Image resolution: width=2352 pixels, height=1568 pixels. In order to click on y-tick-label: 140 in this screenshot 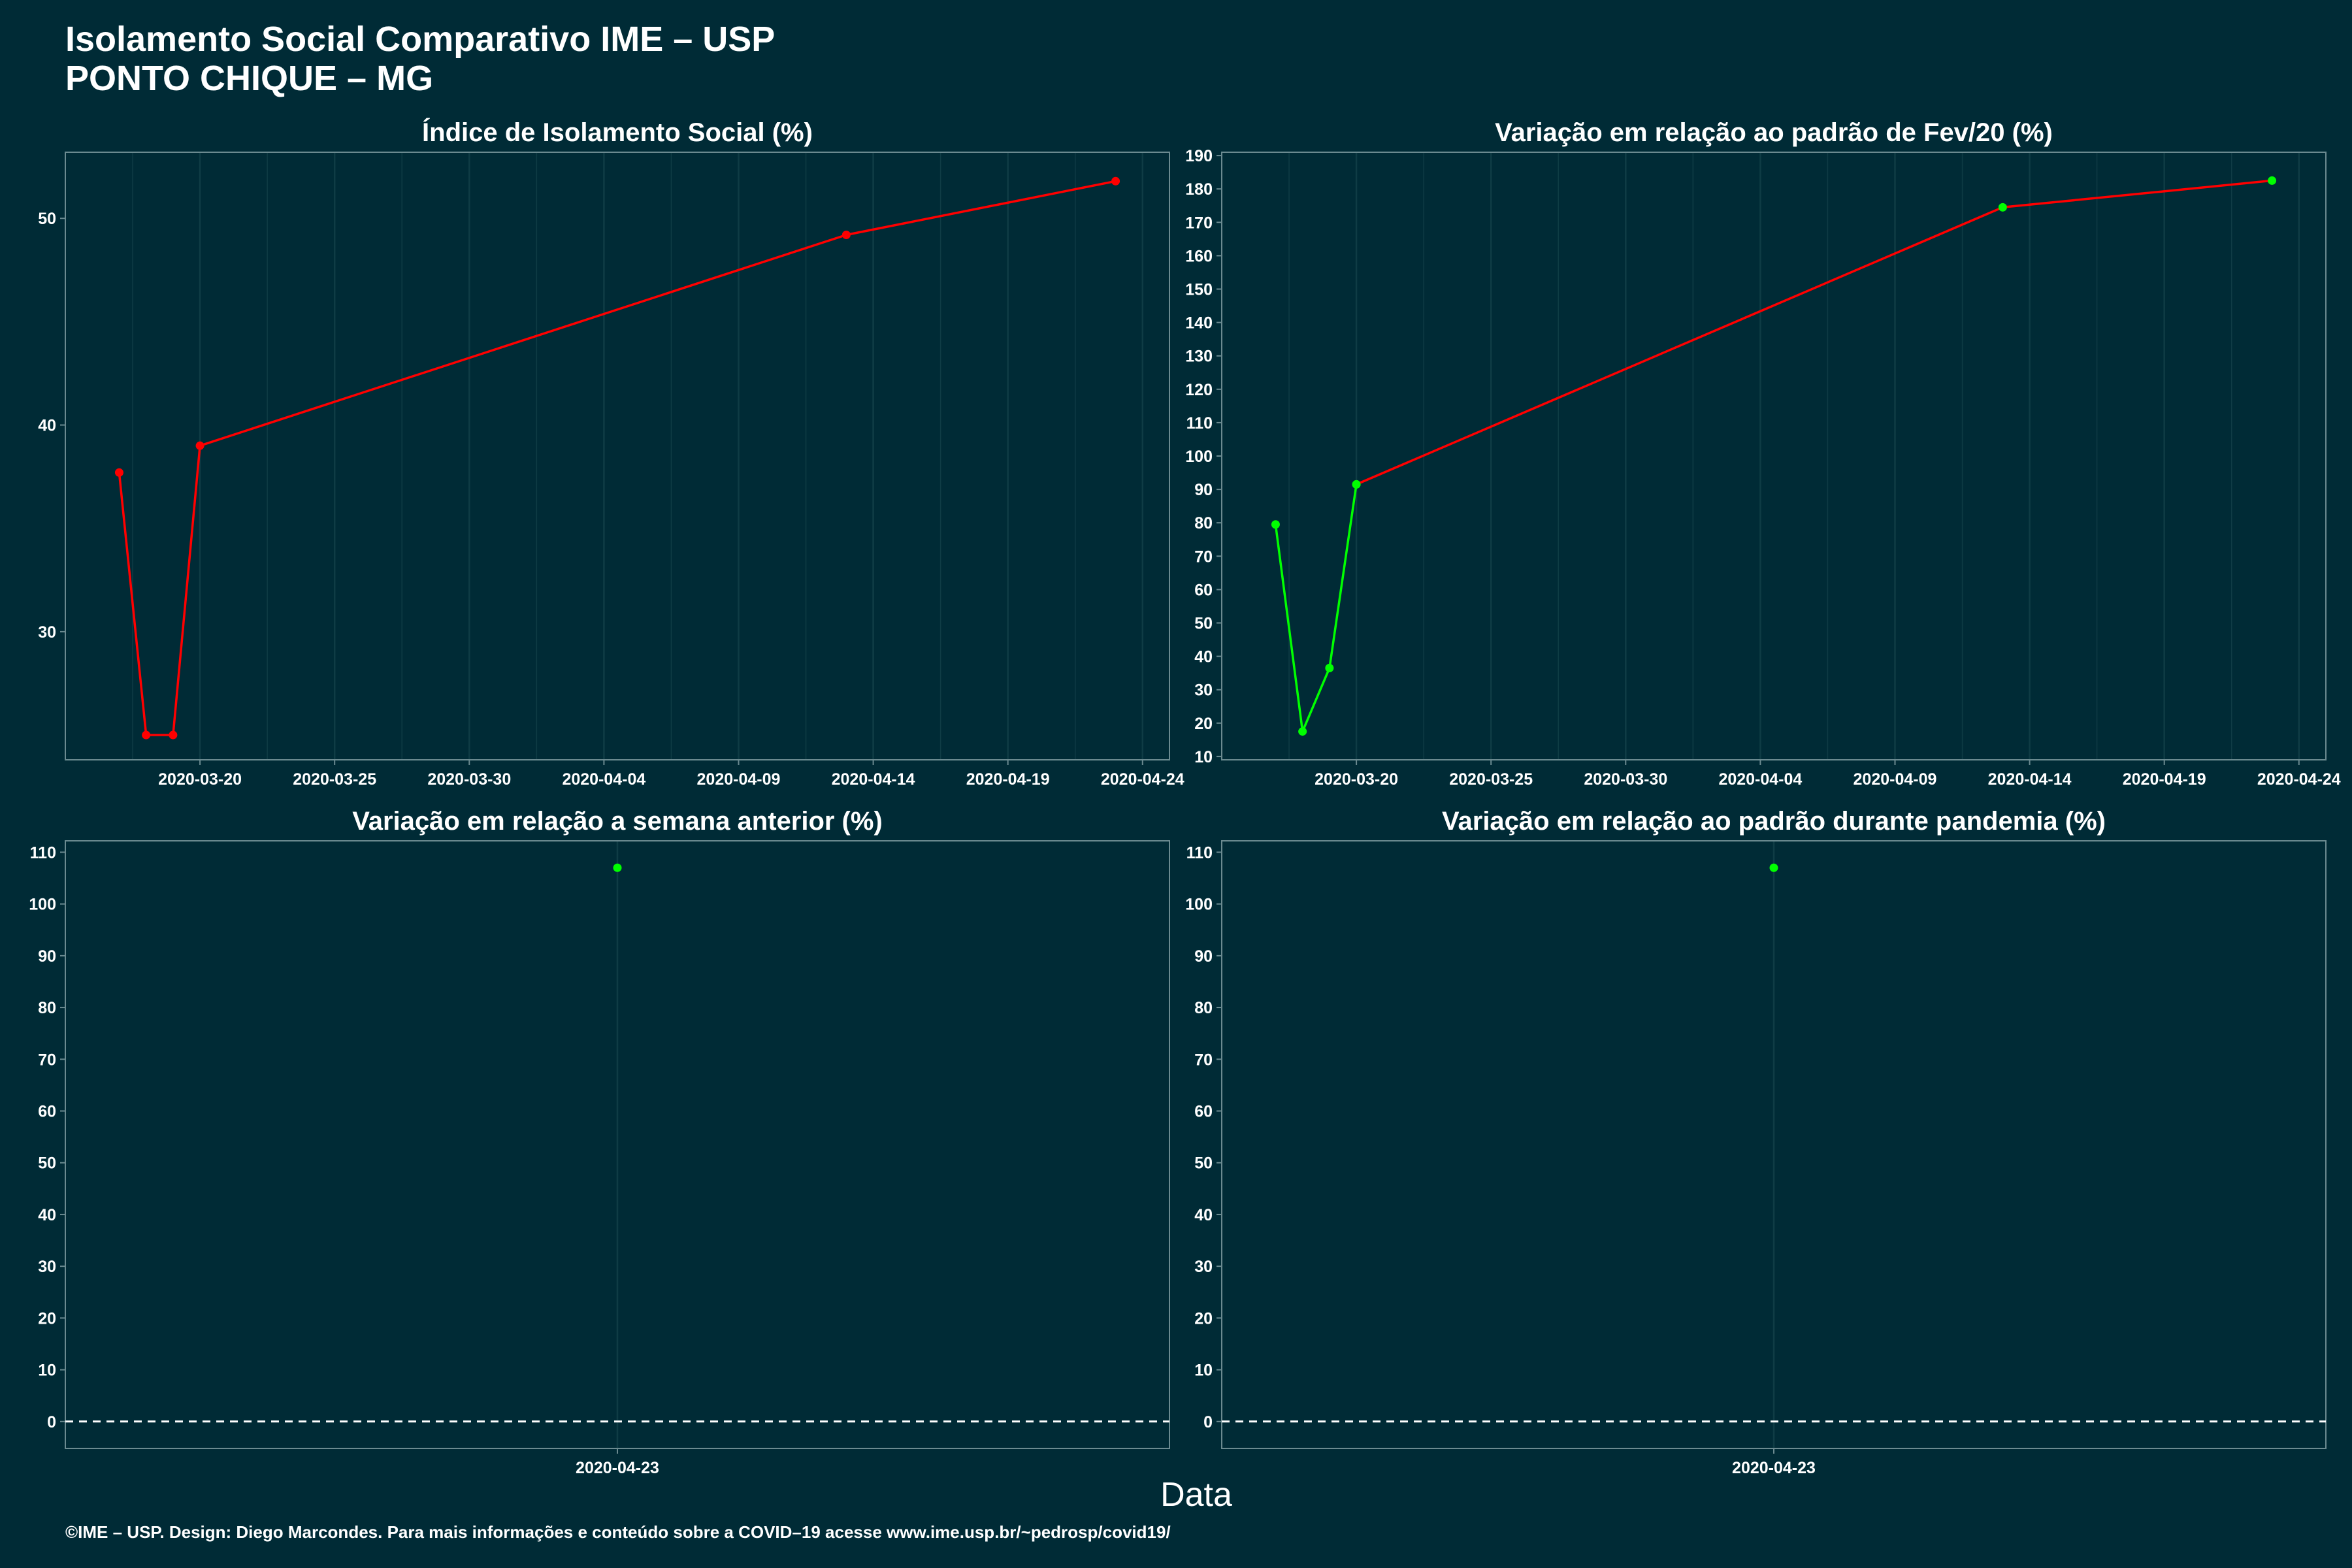, I will do `click(1199, 323)`.